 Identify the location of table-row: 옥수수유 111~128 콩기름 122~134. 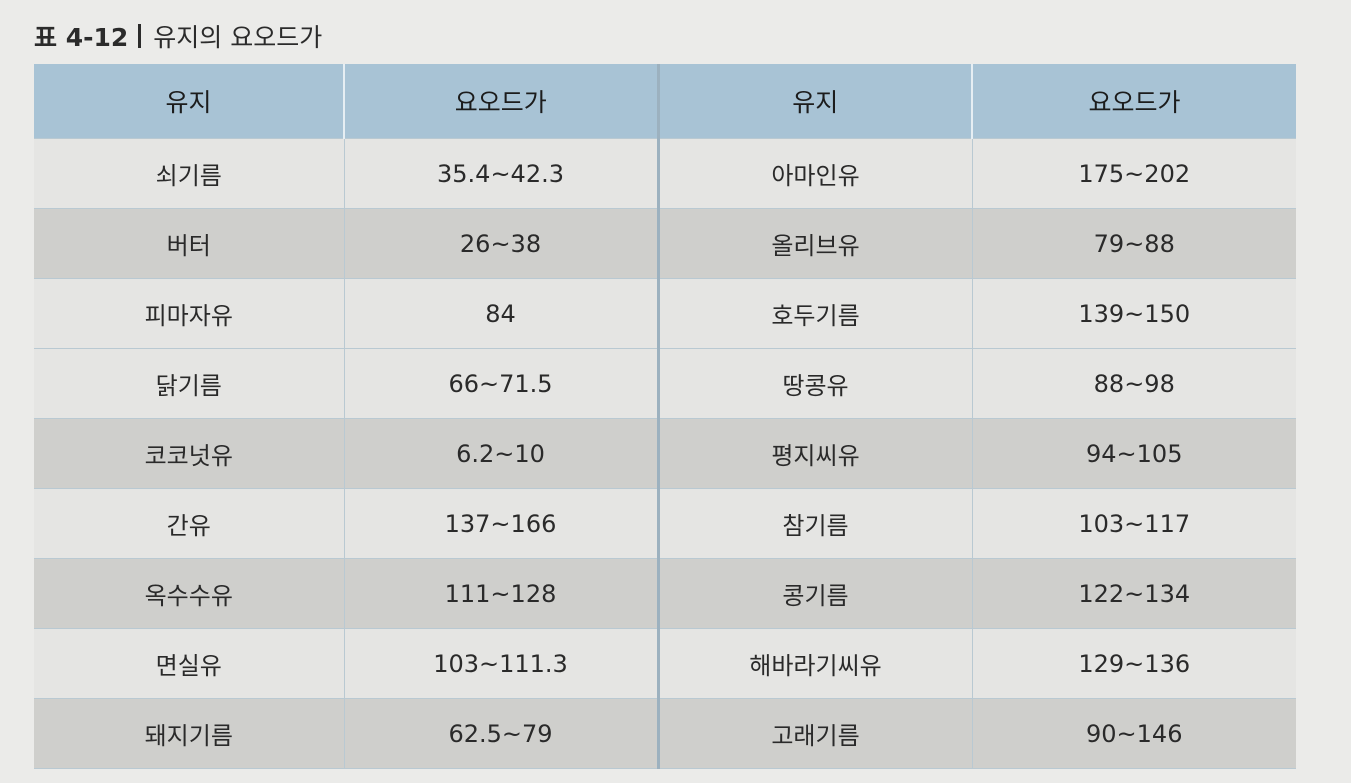
(665, 593).